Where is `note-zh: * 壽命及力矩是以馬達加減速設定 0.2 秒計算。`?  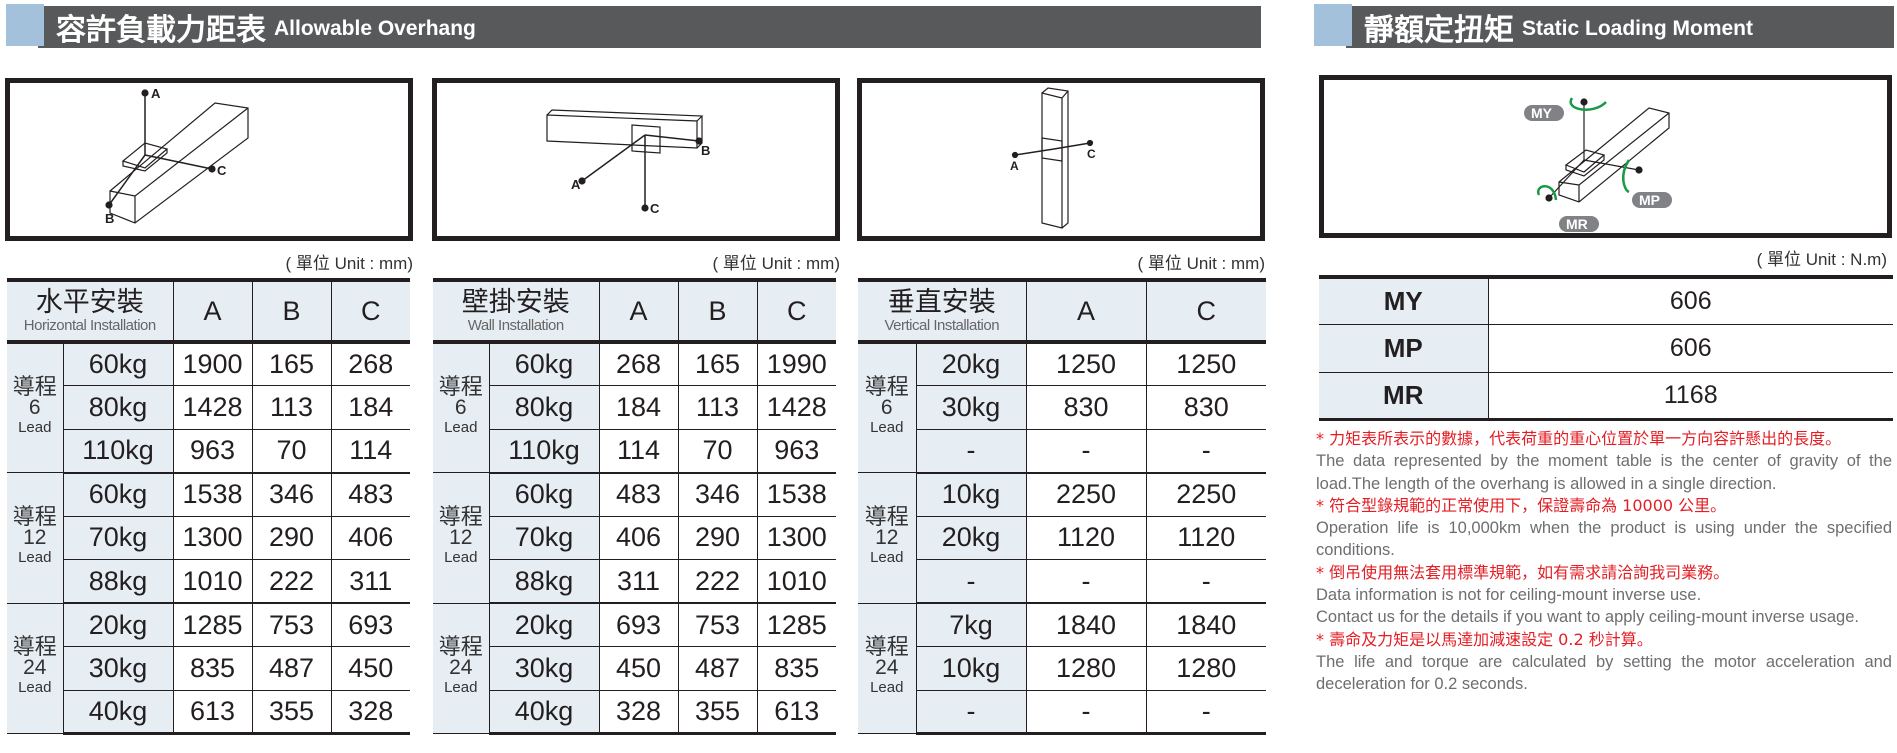
note-zh: * 壽命及力矩是以馬達加減速設定 0.2 秒計算。 is located at coordinates (1484, 639).